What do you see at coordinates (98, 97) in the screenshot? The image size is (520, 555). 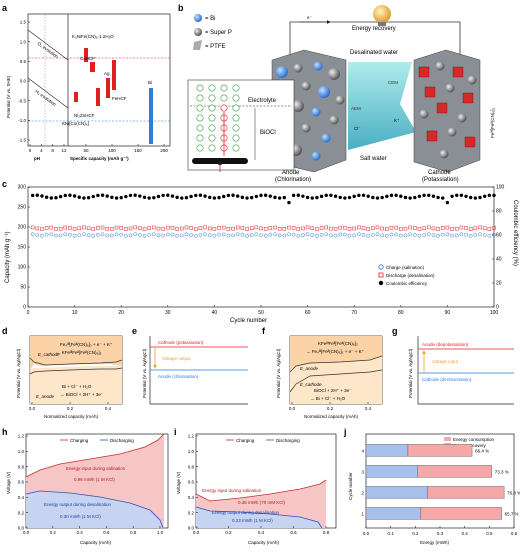 I see `bar-ni2zn` at bounding box center [98, 97].